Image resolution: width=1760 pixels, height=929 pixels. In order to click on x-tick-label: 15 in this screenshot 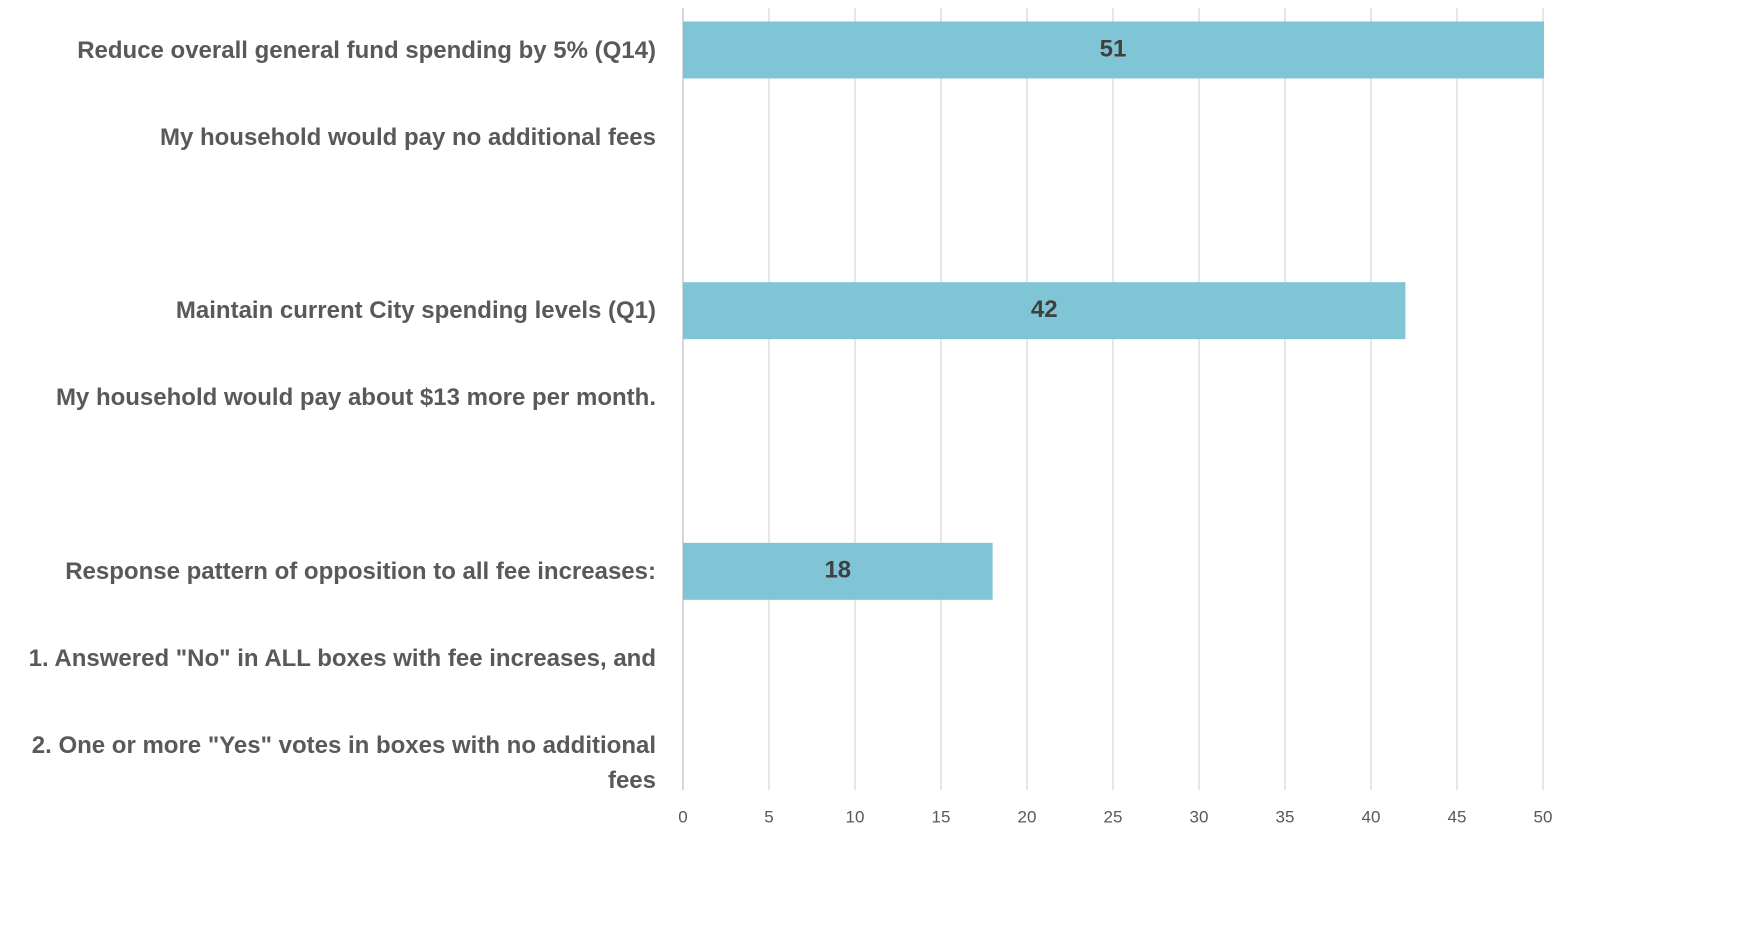, I will do `click(941, 816)`.